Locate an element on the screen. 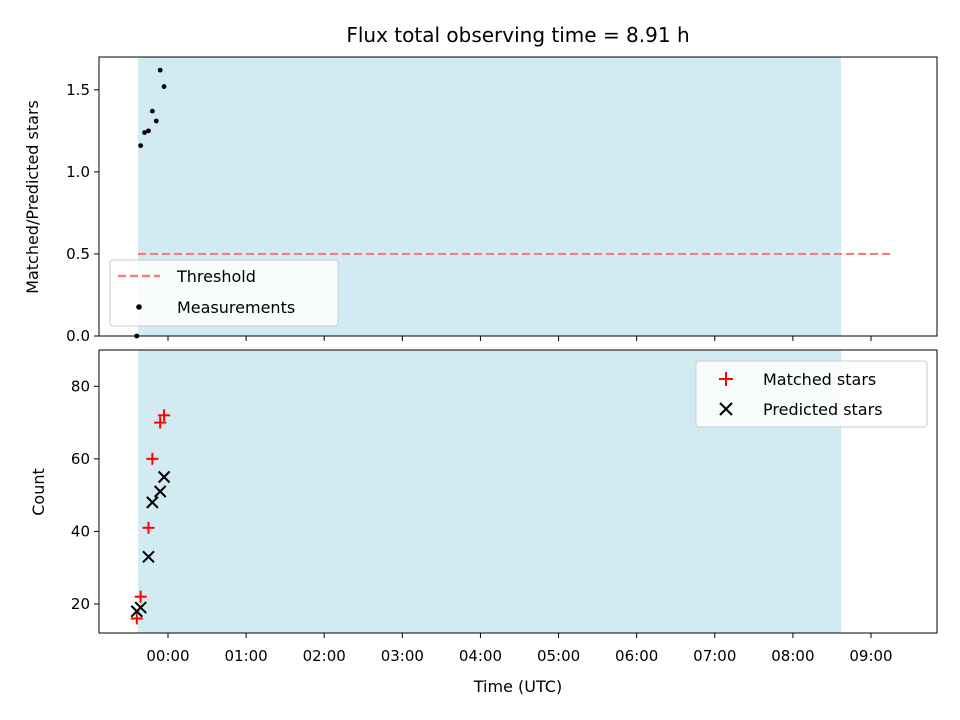 The height and width of the screenshot is (720, 960). legend-matched-swatch is located at coordinates (726, 379).